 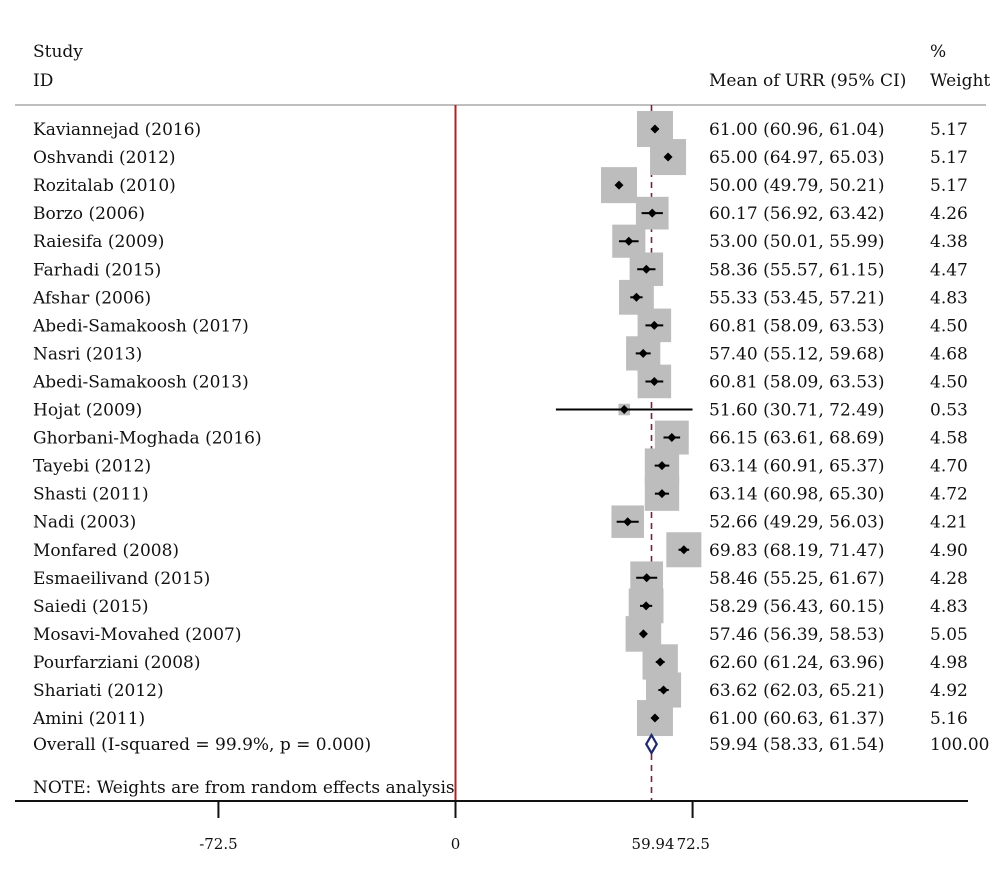 I want to click on study-ci: 57.40 (55.12, 59.68), so click(x=796, y=354).